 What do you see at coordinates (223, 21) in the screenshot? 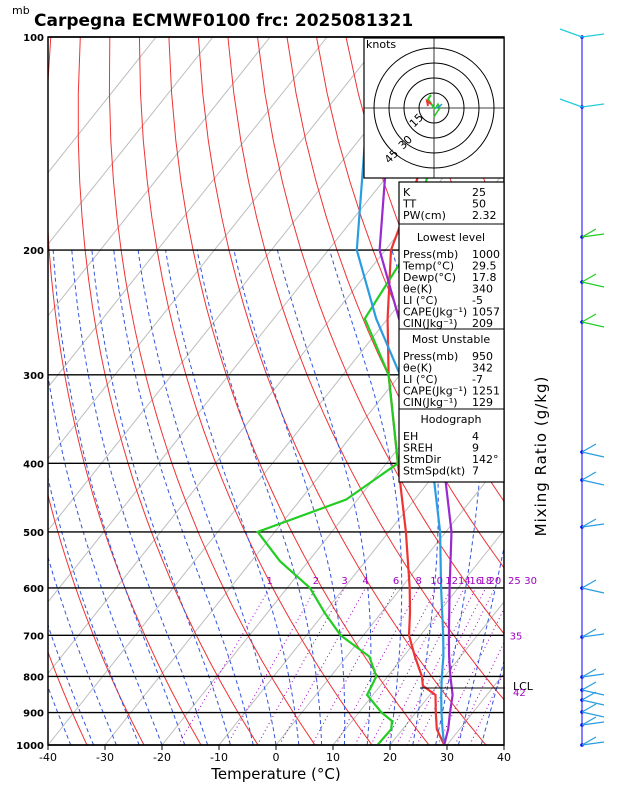
I see `chart-title: Carpegna ECMWF0100 frc: 2025081321` at bounding box center [223, 21].